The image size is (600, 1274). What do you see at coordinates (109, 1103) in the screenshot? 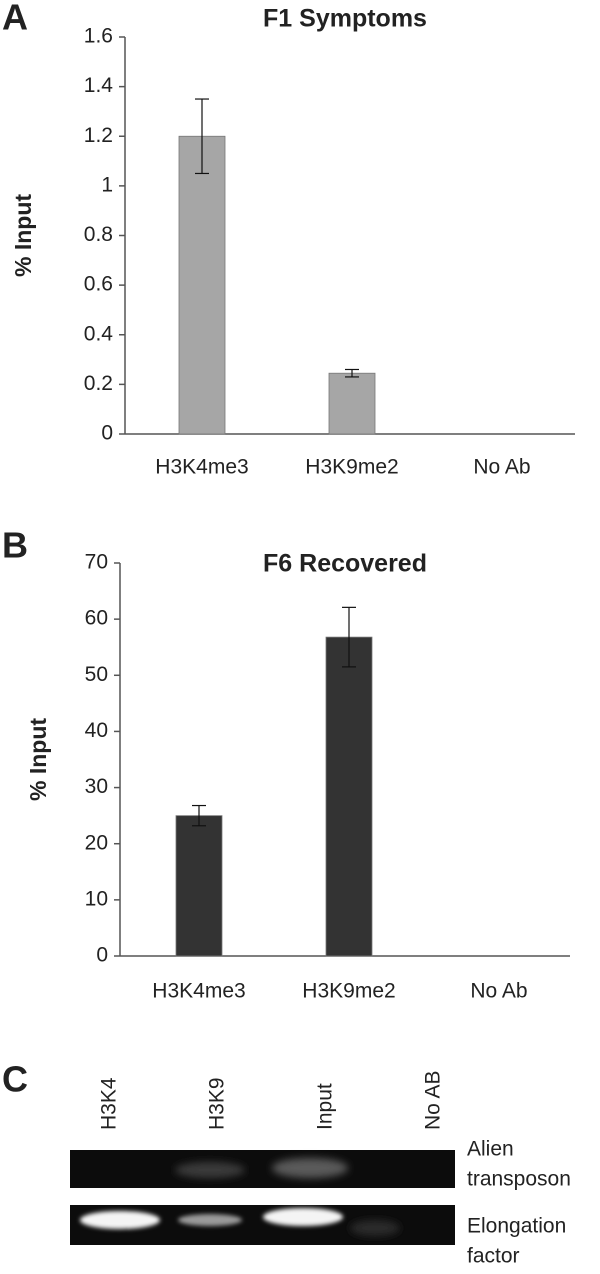
I see `lane-label: H3K4` at bounding box center [109, 1103].